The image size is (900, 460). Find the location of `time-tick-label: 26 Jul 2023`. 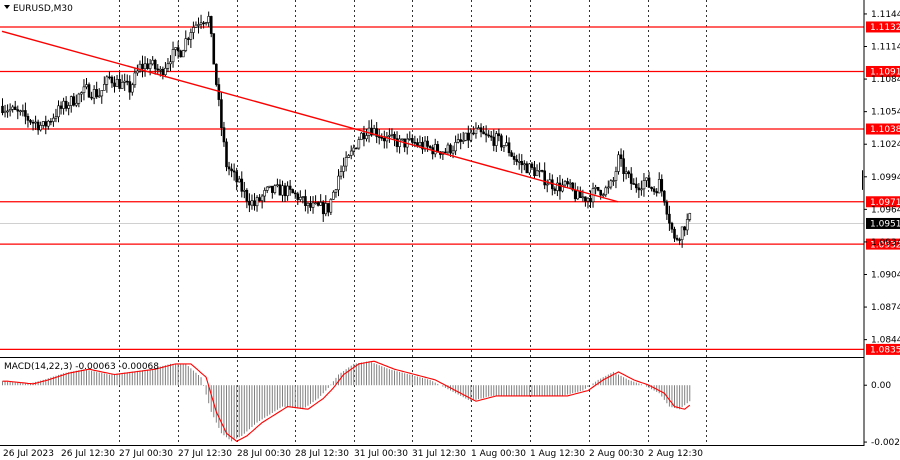

time-tick-label: 26 Jul 2023 is located at coordinates (28, 454).